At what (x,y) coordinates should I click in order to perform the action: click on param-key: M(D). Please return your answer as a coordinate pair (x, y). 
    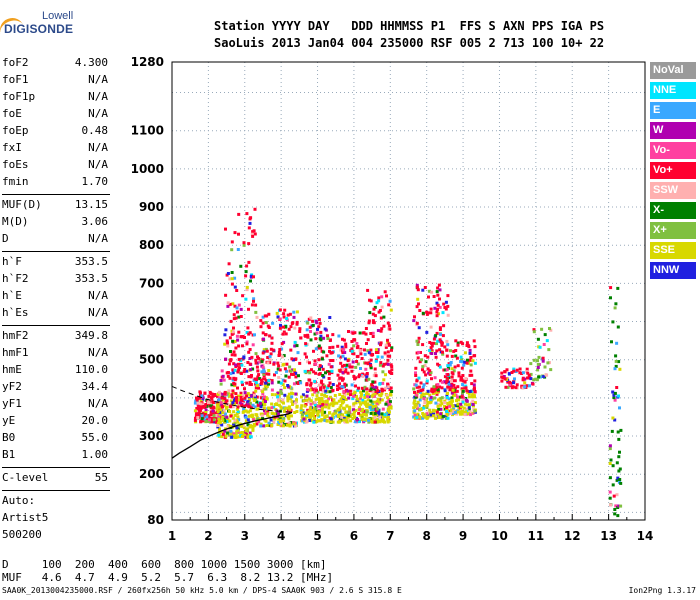
    Looking at the image, I should click on (15, 221).